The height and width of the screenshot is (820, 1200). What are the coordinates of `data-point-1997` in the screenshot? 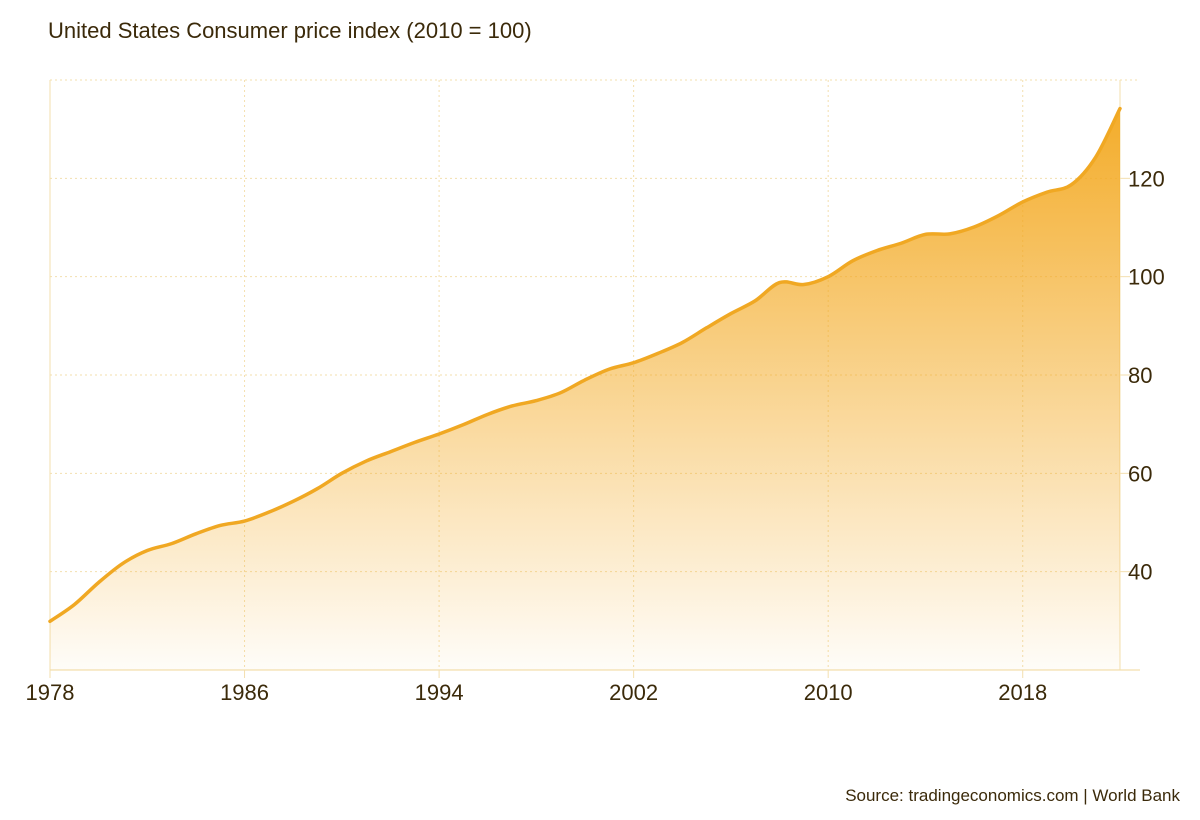 It's located at (512, 406).